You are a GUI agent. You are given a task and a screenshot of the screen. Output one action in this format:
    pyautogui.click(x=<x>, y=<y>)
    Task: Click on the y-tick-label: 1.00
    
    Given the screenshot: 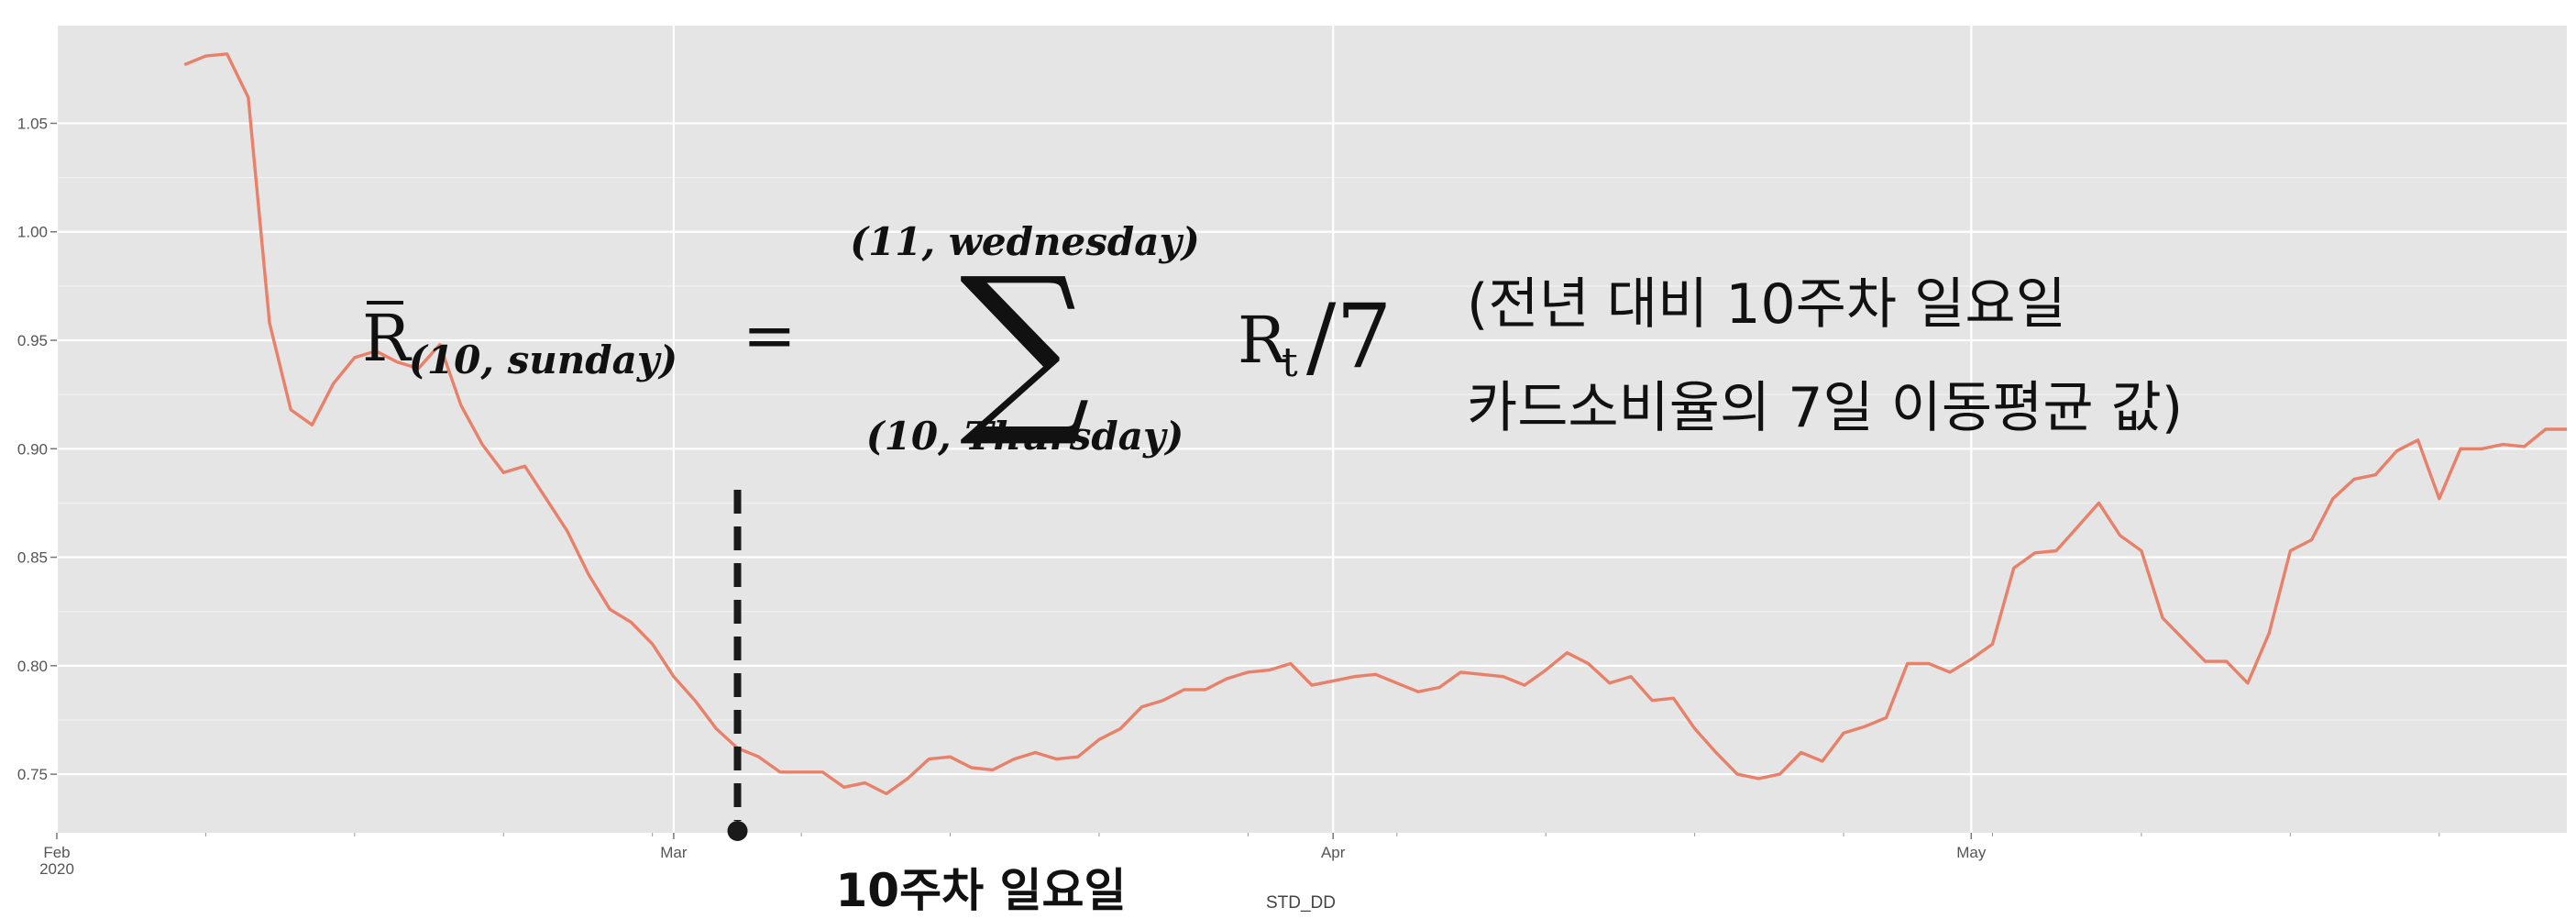 What is the action you would take?
    pyautogui.click(x=32, y=232)
    